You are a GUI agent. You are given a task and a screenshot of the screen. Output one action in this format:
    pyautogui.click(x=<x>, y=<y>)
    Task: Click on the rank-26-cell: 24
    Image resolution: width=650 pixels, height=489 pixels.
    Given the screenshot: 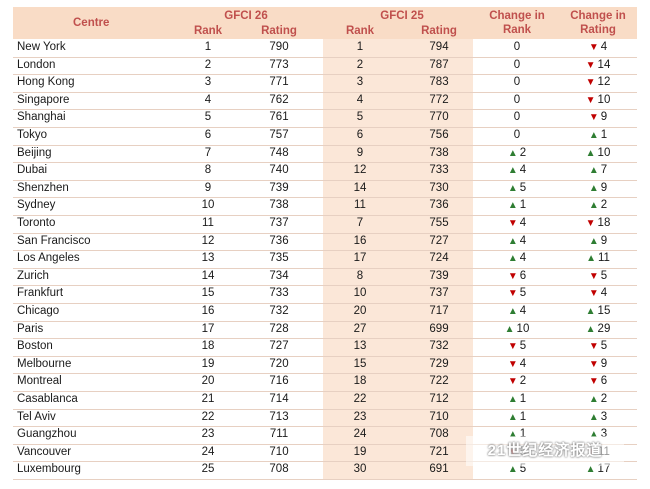 What is the action you would take?
    pyautogui.click(x=208, y=451)
    